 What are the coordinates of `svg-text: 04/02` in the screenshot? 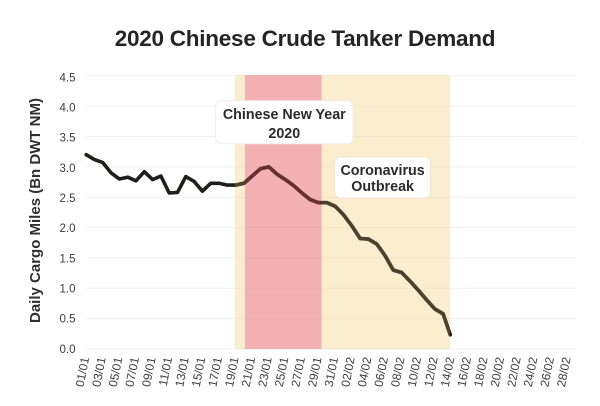 It's located at (365, 372).